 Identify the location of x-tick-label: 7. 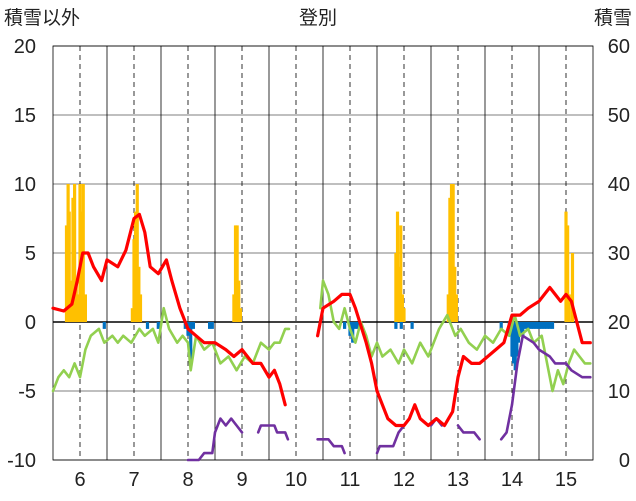
(133, 480).